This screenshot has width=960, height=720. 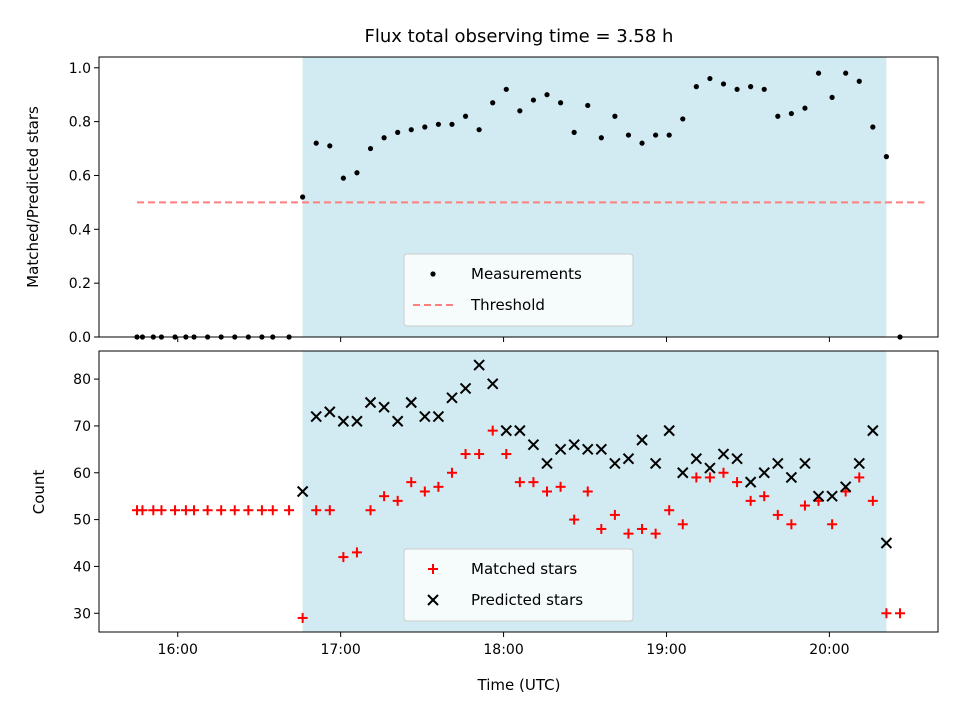 I want to click on bottom-series-1-point-31-b, so click(x=723, y=454).